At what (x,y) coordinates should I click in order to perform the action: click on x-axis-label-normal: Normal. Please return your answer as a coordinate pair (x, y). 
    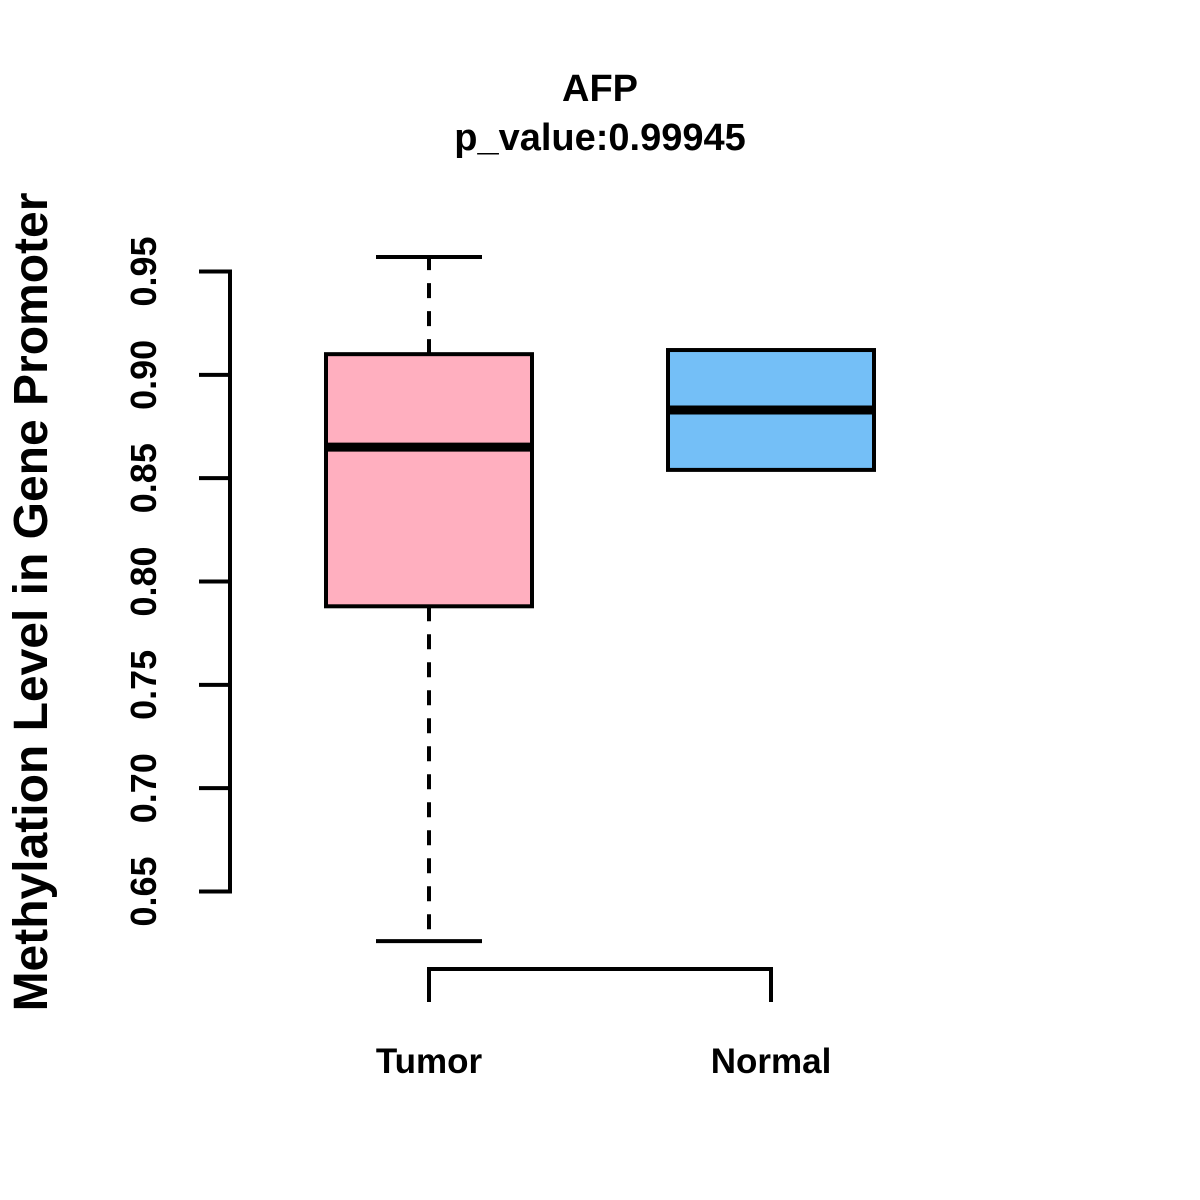
    Looking at the image, I should click on (771, 1061).